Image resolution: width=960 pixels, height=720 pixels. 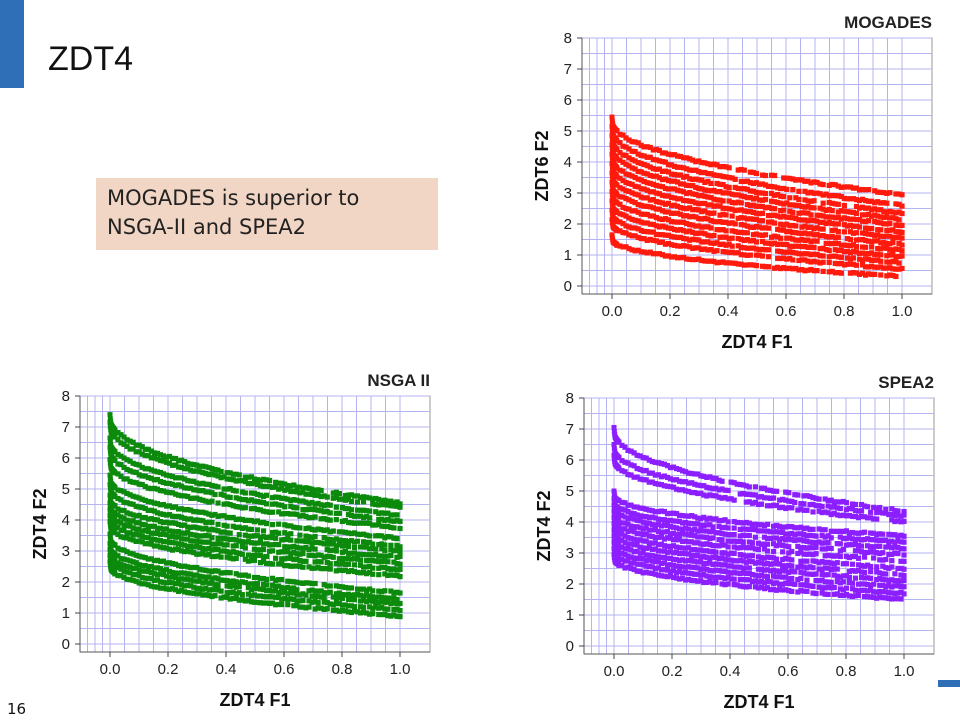 What do you see at coordinates (568, 69) in the screenshot?
I see `y-tick-label: 7` at bounding box center [568, 69].